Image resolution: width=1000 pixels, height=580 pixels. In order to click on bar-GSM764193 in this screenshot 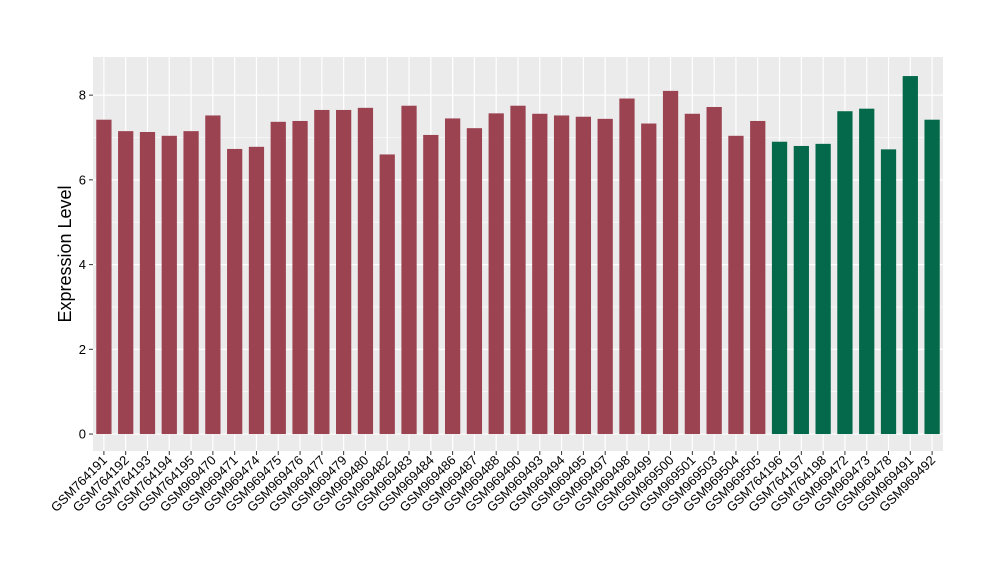, I will do `click(147, 283)`.